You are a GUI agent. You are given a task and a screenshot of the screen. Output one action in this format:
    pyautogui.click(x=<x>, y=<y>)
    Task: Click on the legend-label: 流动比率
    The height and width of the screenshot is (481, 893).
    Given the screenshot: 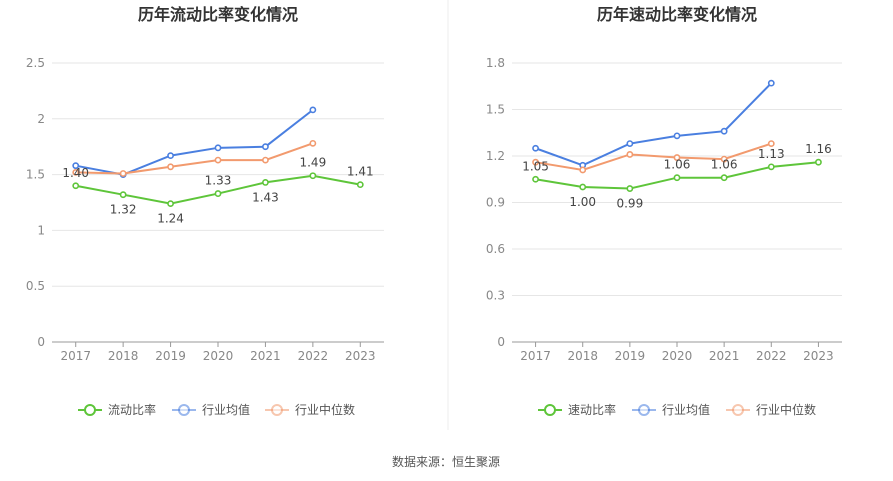 What is the action you would take?
    pyautogui.click(x=132, y=409)
    